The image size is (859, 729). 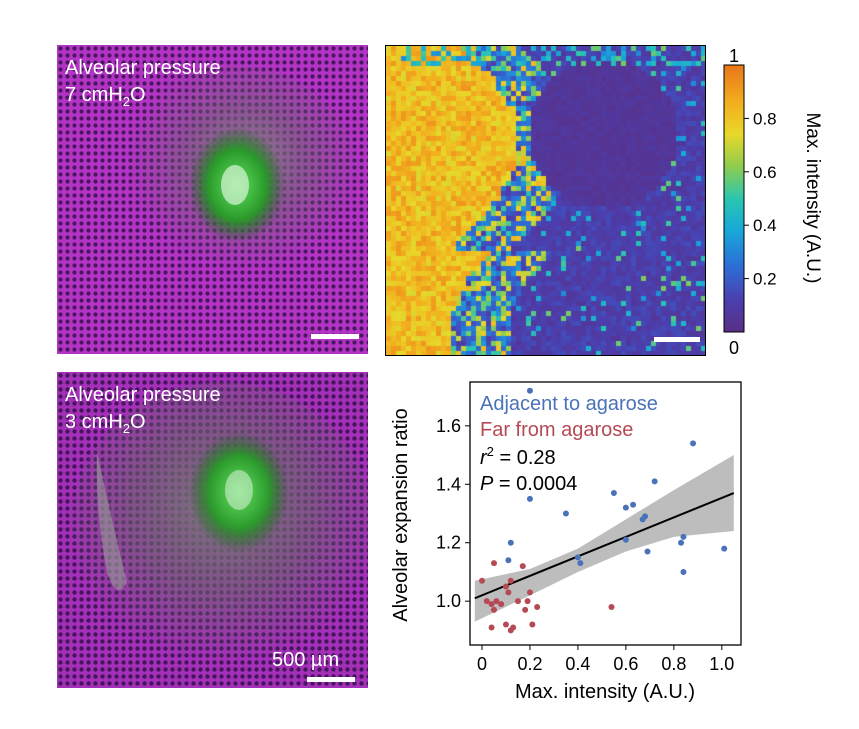 I want to click on confidence-band, so click(x=604, y=538).